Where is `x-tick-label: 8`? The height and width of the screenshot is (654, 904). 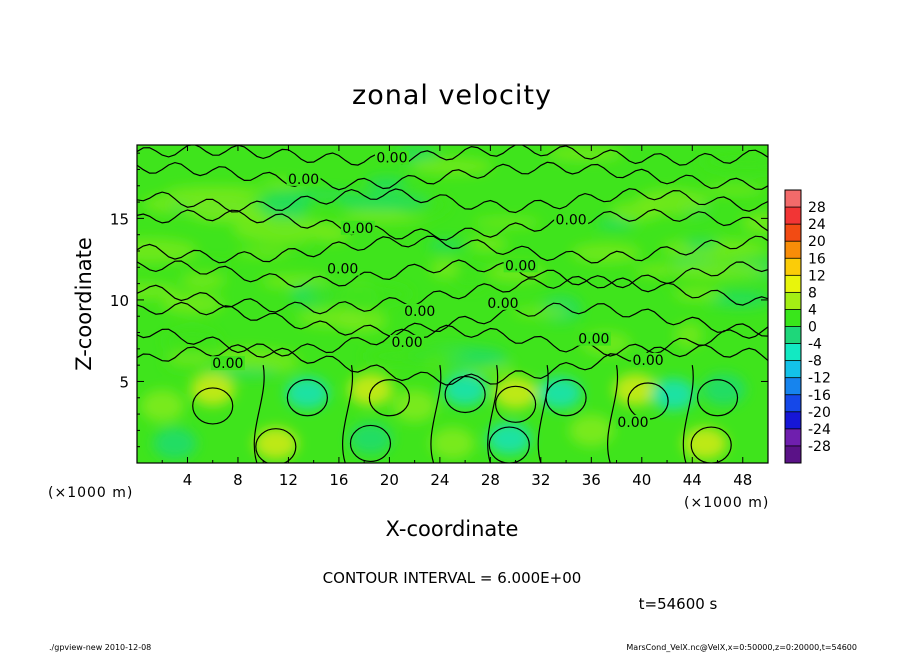
x-tick-label: 8 is located at coordinates (238, 480).